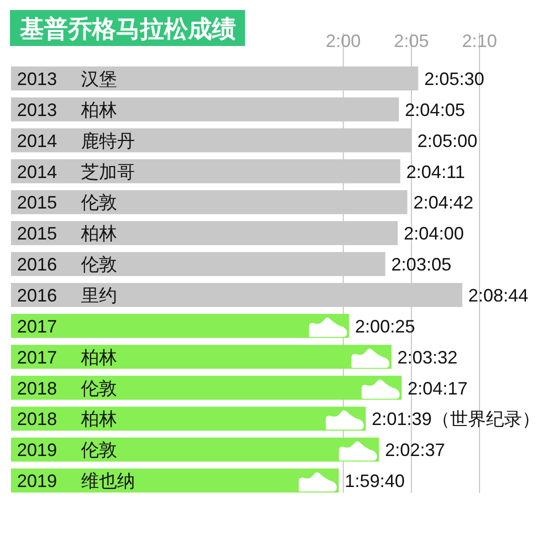  I want to click on category-label: 2014 芝加哥, so click(76, 172).